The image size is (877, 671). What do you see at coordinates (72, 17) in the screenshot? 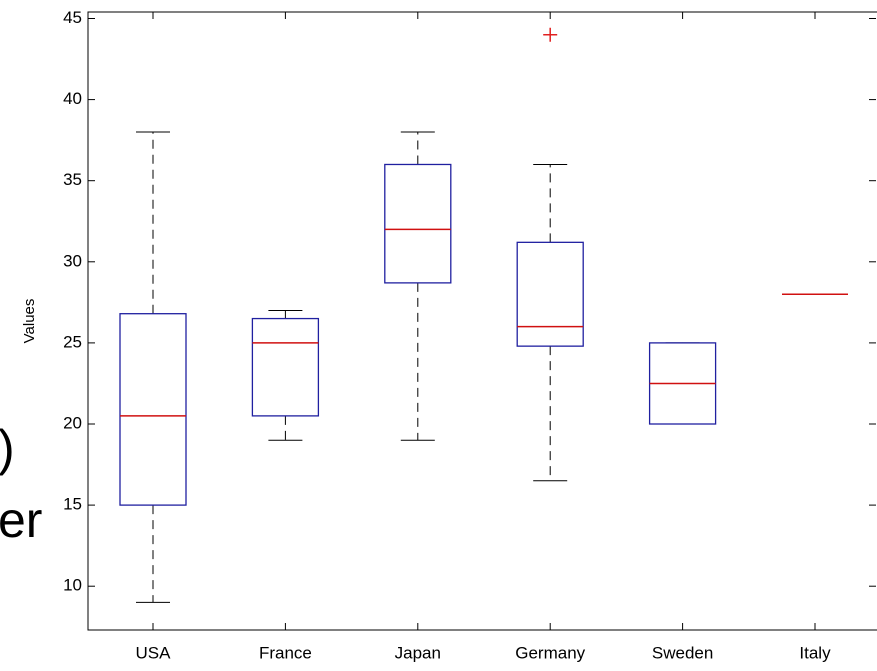
I see `y-tick-label: 45` at bounding box center [72, 17].